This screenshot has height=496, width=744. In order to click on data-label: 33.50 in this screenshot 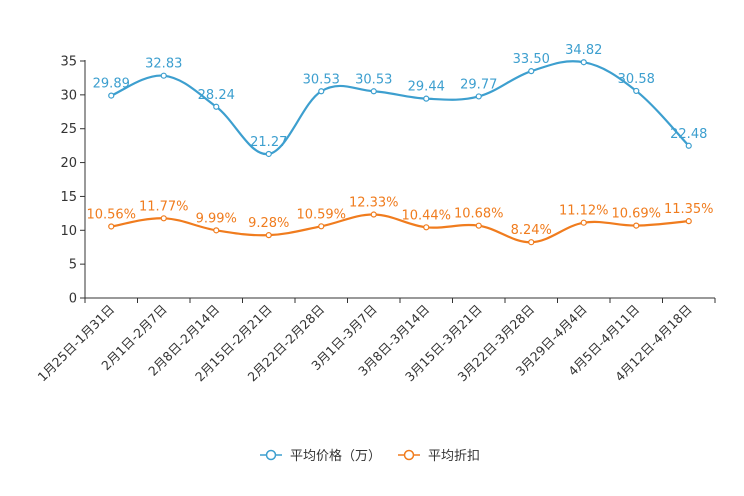, I will do `click(531, 59)`.